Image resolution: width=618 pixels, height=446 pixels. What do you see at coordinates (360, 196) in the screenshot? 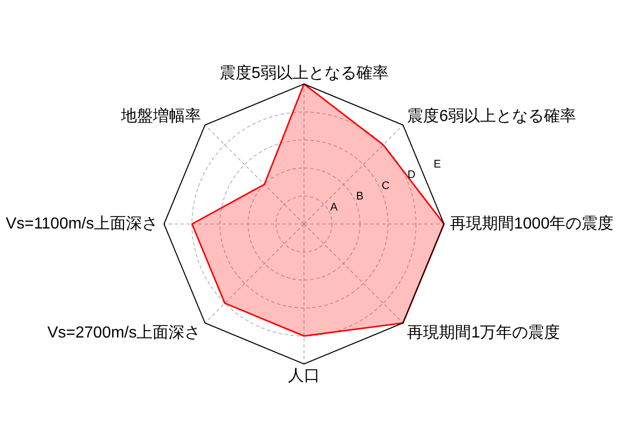
I see `y-tick-label: B` at bounding box center [360, 196].